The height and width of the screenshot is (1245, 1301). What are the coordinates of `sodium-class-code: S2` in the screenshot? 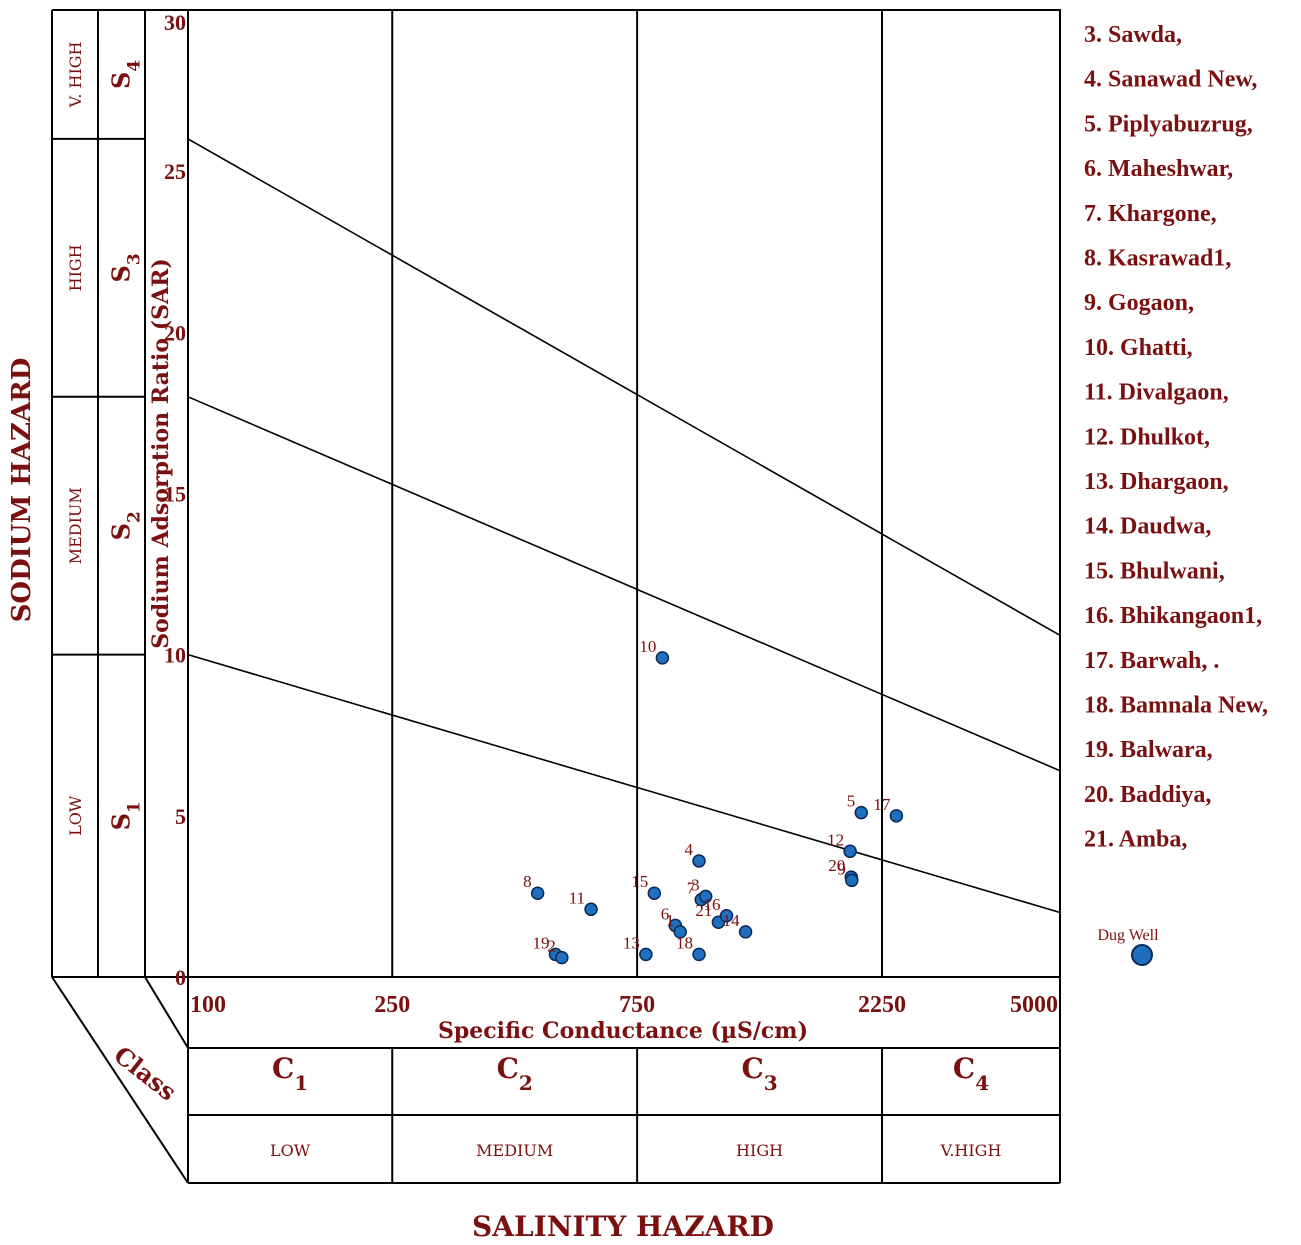 It's located at (126, 525).